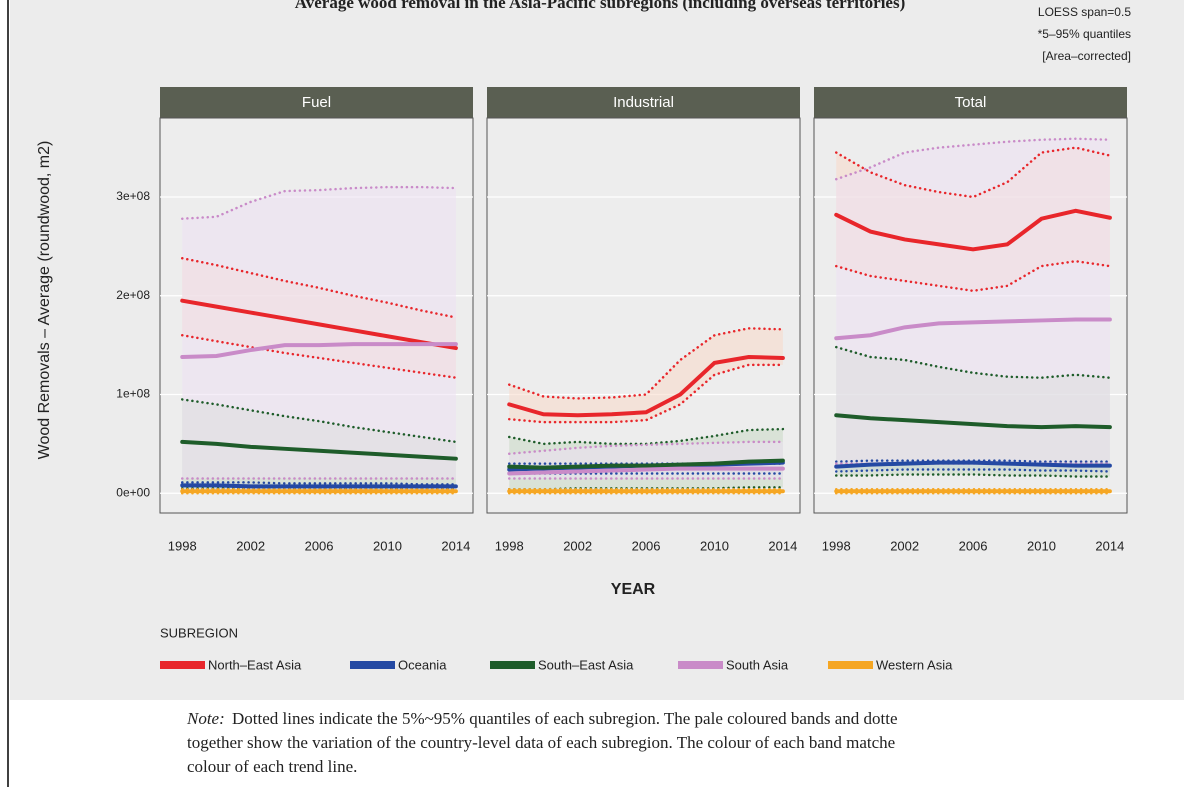 This screenshot has width=1184, height=787. I want to click on y-tick-label: 1e+08, so click(133, 394).